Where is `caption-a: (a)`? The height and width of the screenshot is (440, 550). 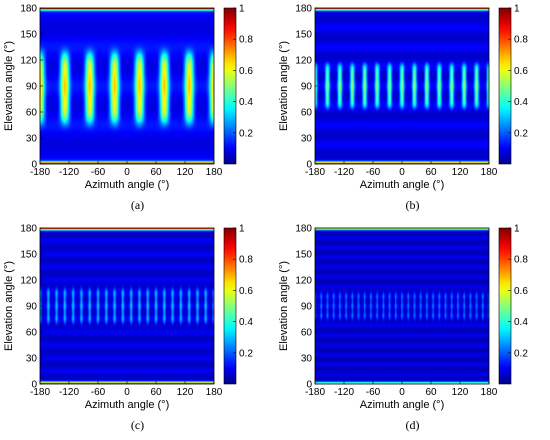
caption-a: (a) is located at coordinates (137, 205).